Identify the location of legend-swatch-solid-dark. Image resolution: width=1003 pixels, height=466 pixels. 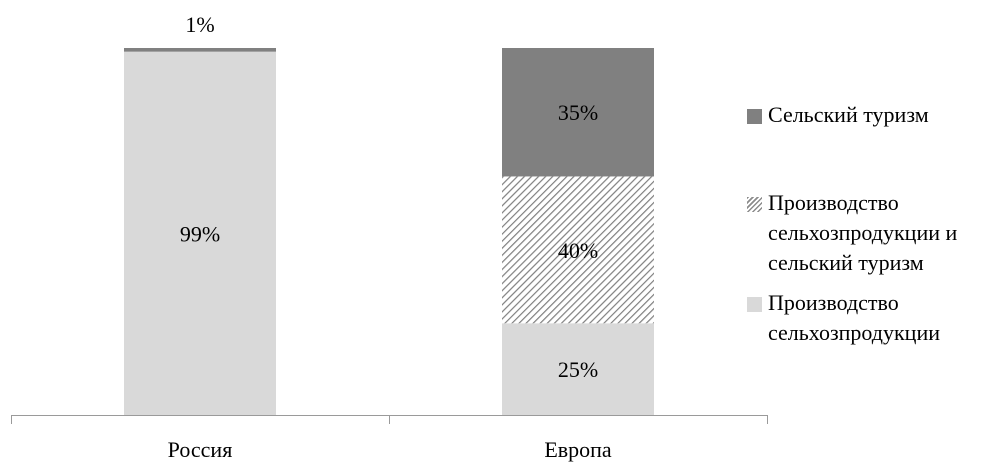
(754, 116).